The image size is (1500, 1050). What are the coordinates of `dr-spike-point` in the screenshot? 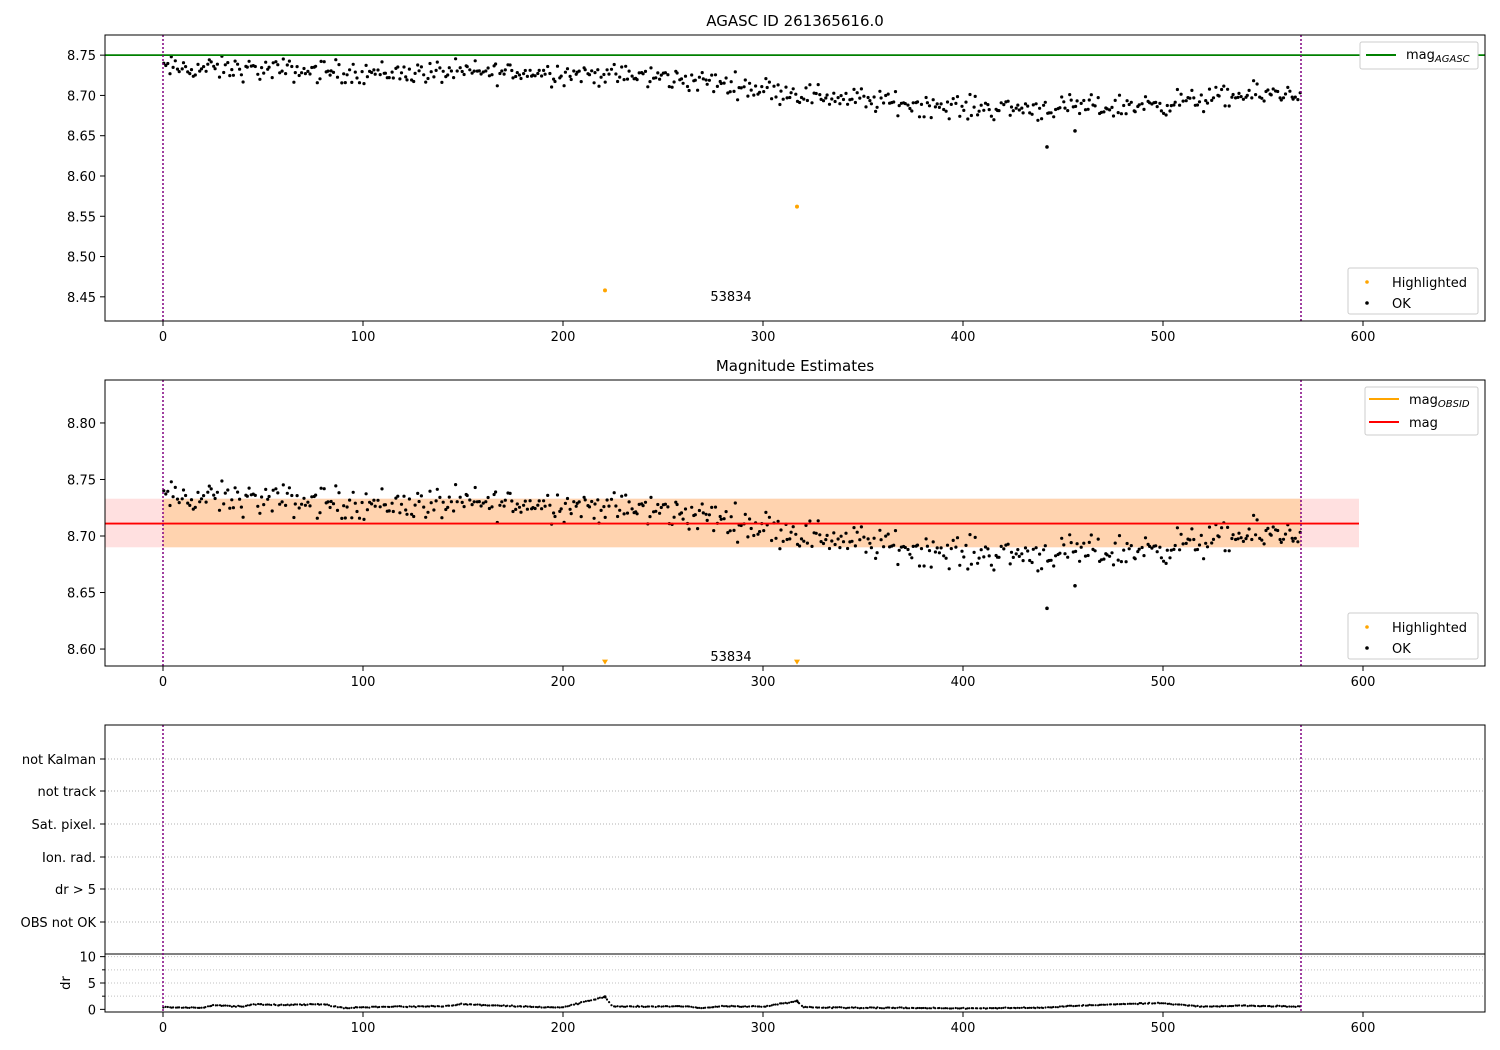 It's located at (605, 997).